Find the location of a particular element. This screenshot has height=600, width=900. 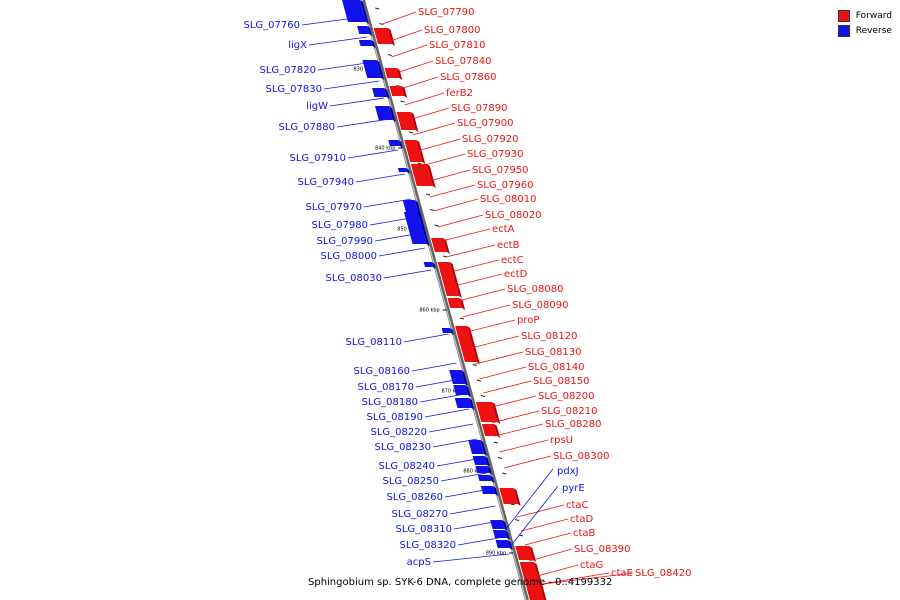

forward-gene-label: SLG_08140 is located at coordinates (556, 367).